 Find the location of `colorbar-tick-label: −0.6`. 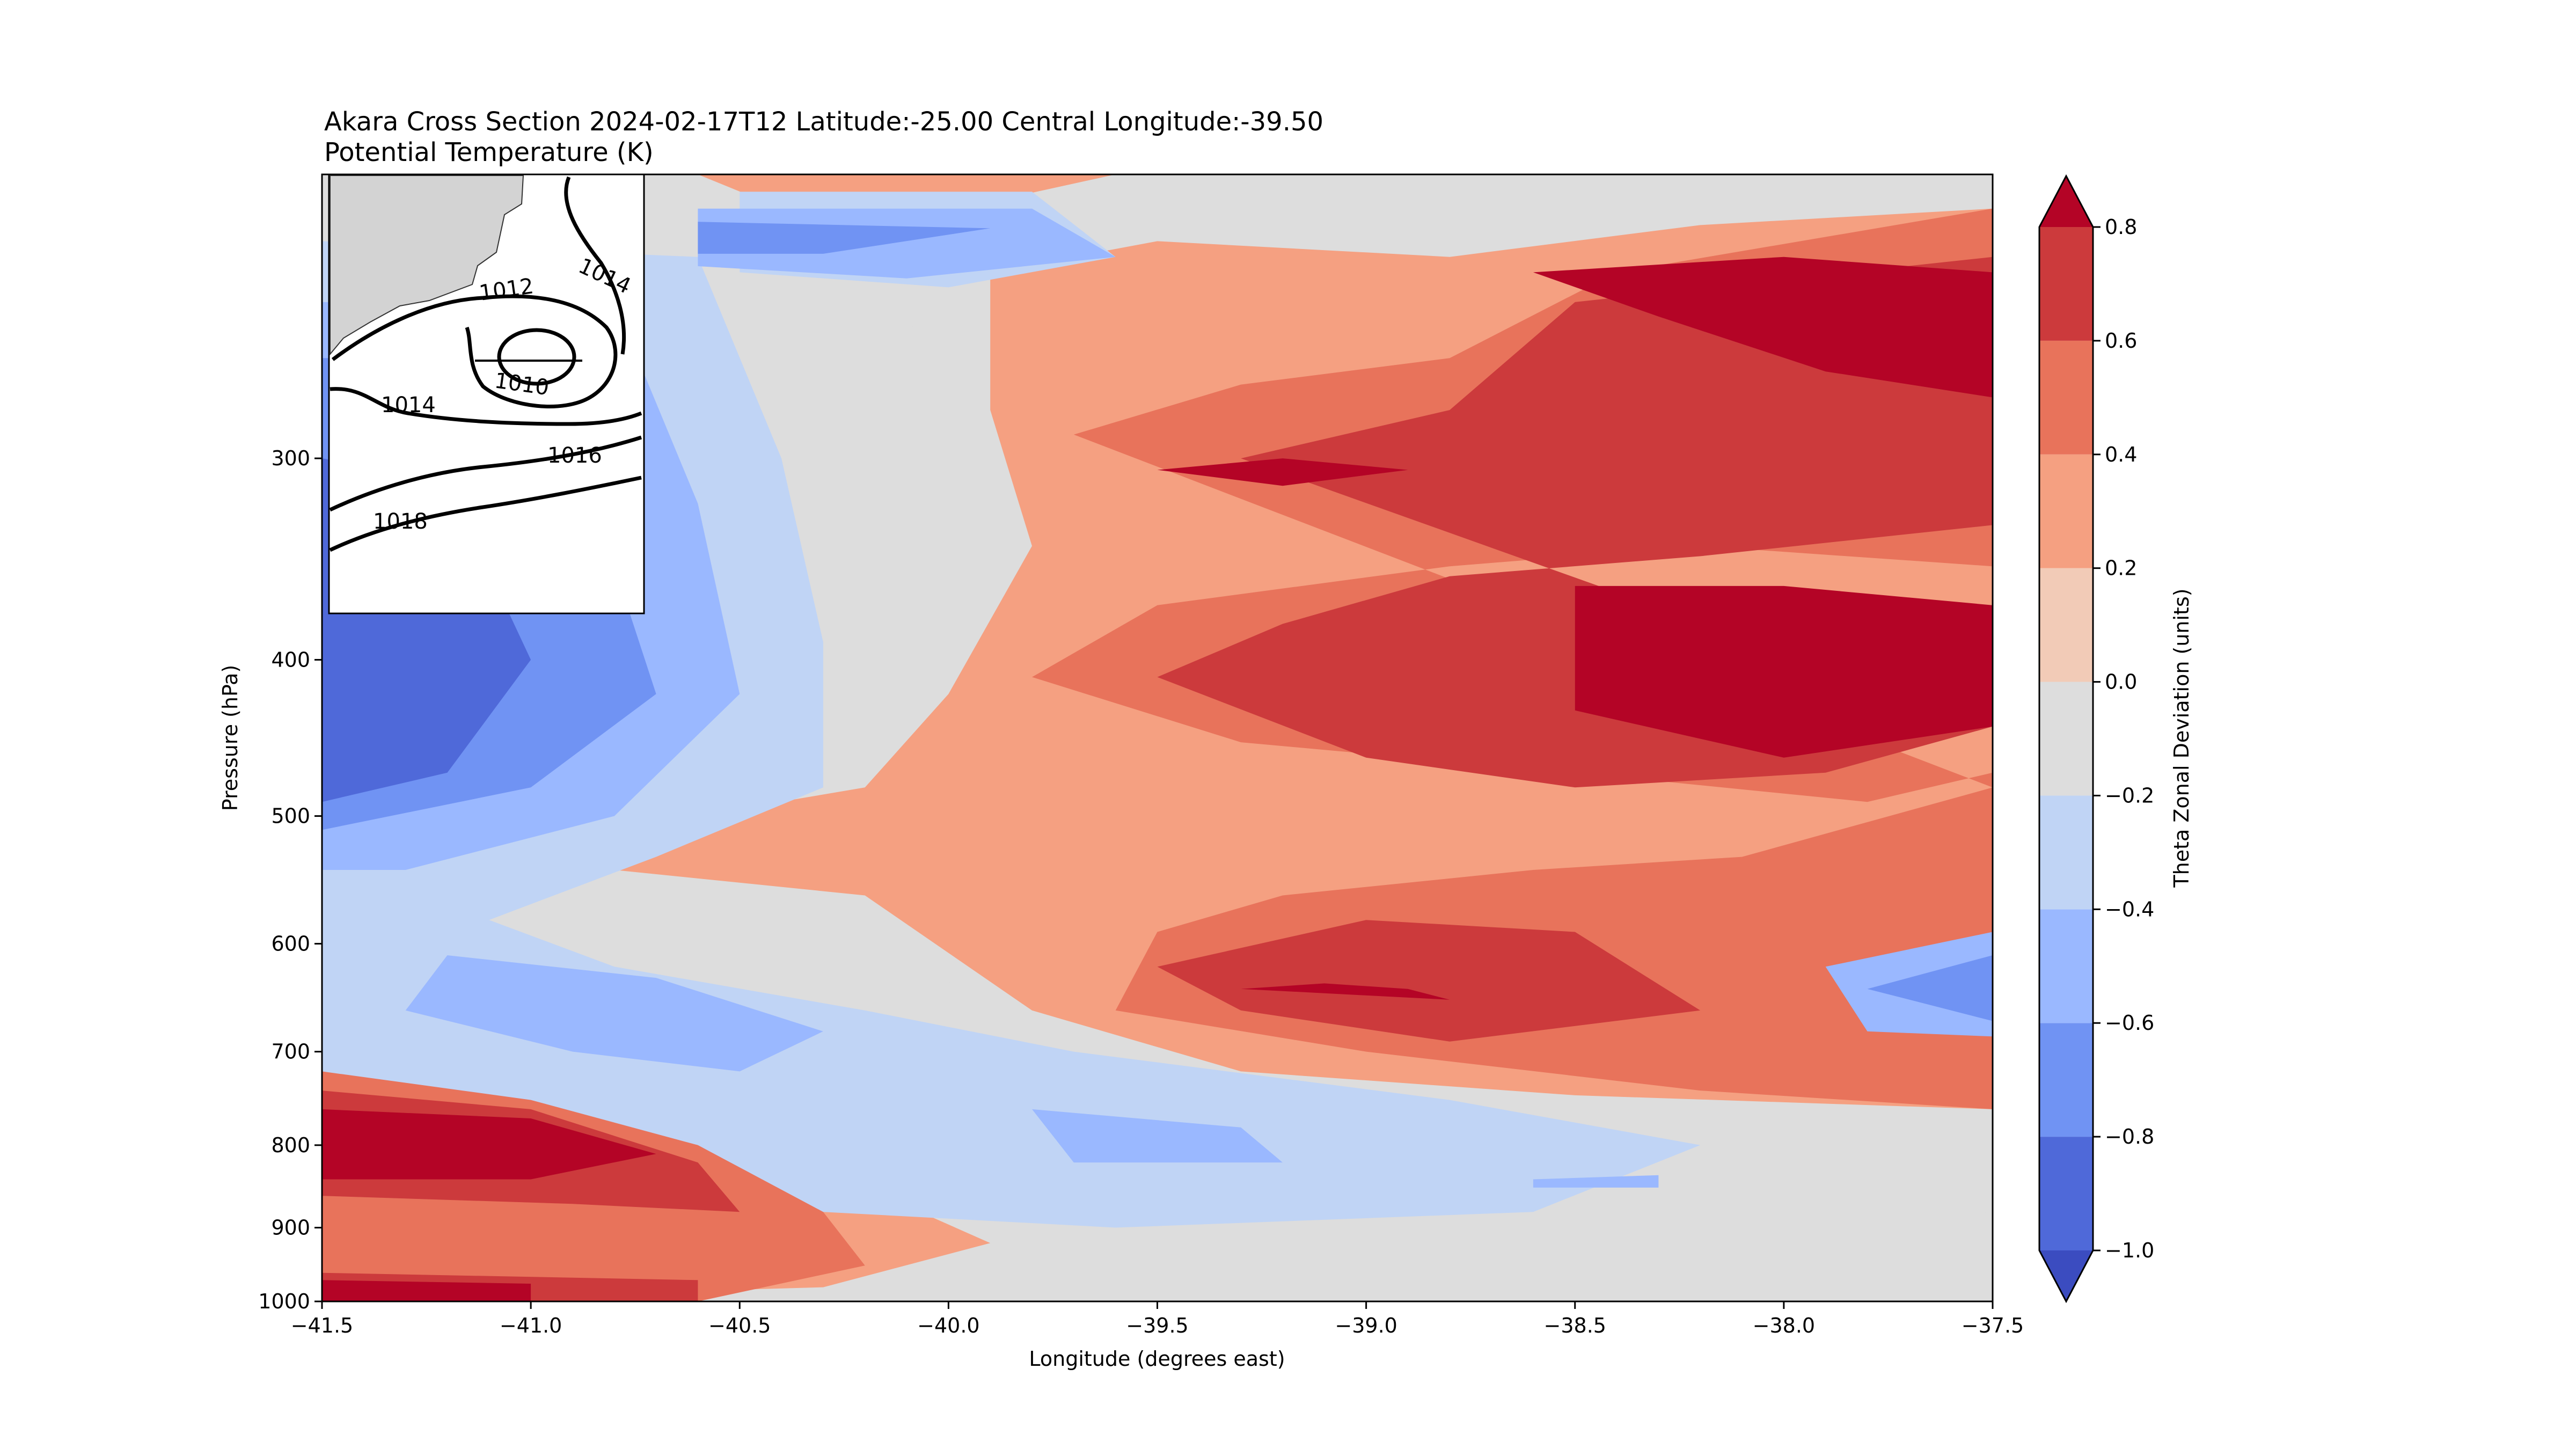

colorbar-tick-label: −0.6 is located at coordinates (2129, 1023).